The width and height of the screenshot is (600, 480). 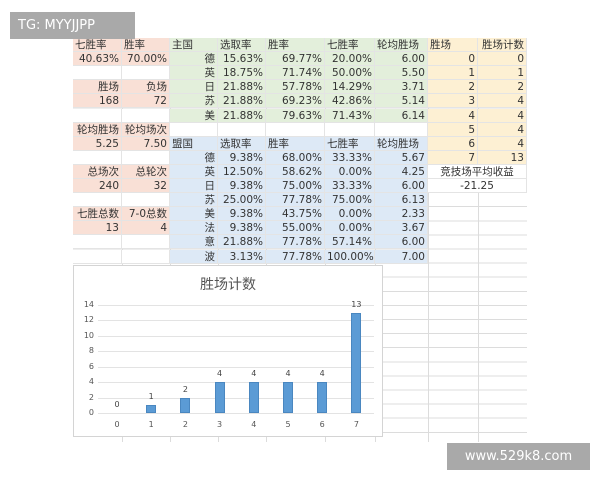 What do you see at coordinates (194, 59) in the screenshot?
I see `main-nations-cell: 德` at bounding box center [194, 59].